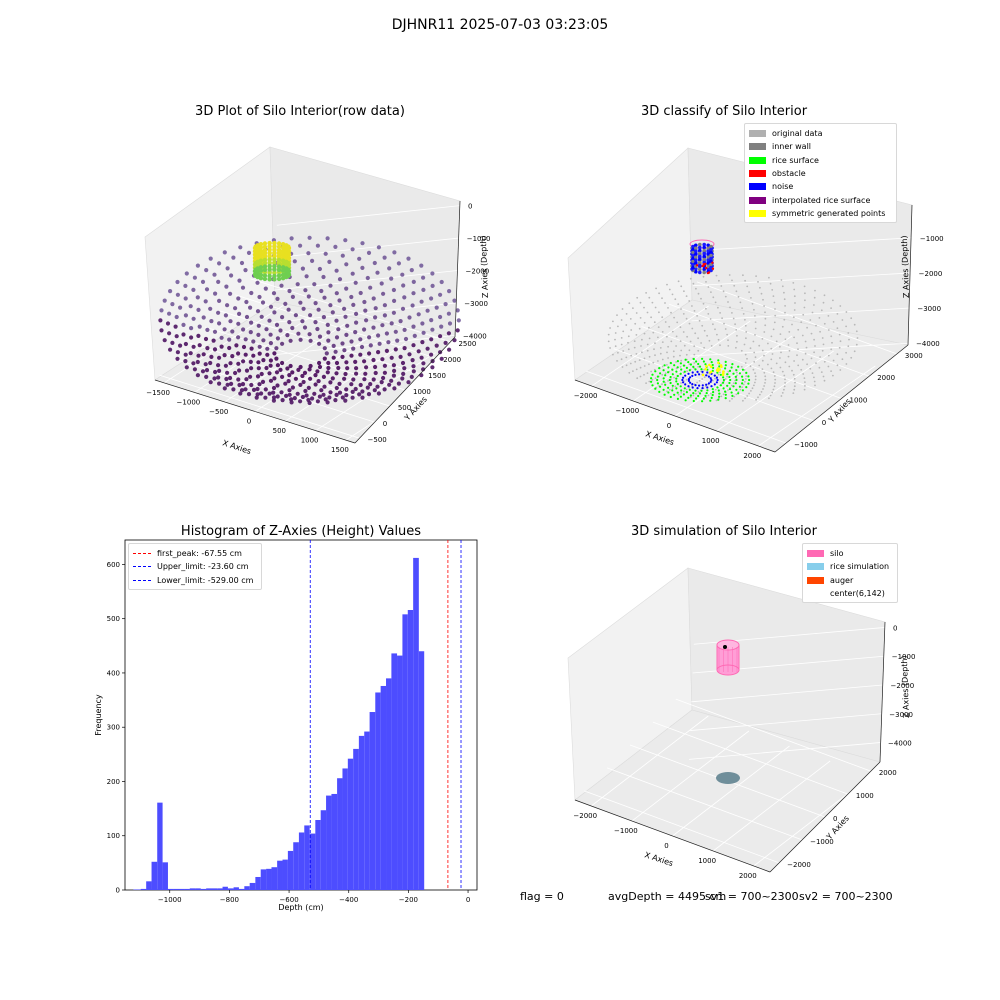 The height and width of the screenshot is (1000, 1000). Describe the element at coordinates (752, 896) in the screenshot. I see `sv1-text: sv1 = 700~2300` at that location.